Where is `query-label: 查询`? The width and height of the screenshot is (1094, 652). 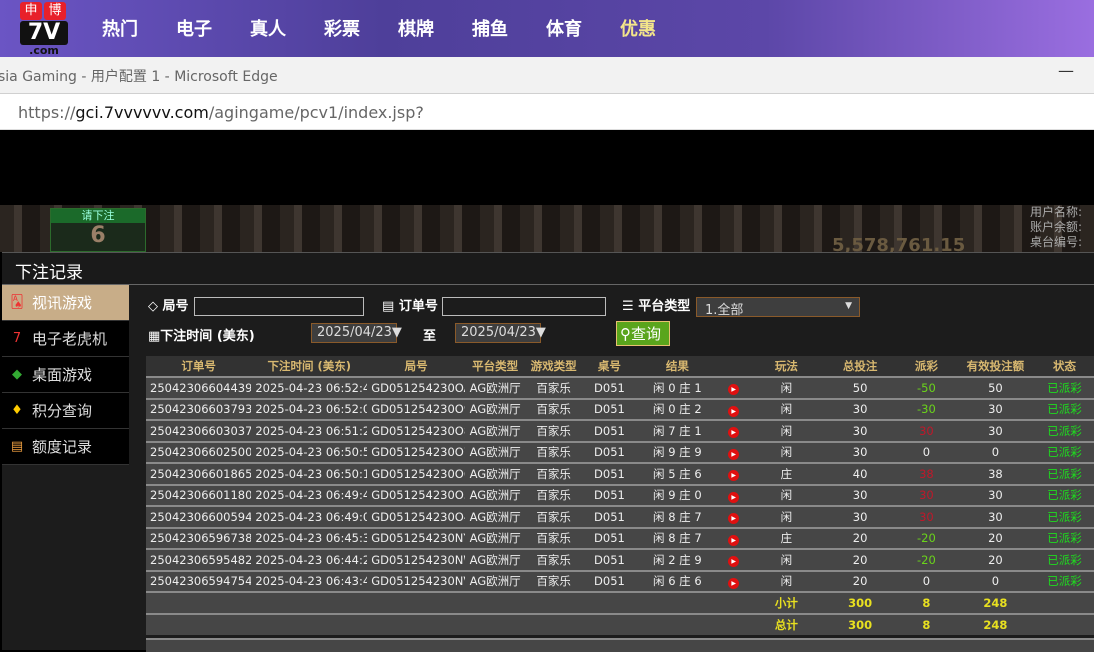
query-label: 查询 is located at coordinates (646, 334).